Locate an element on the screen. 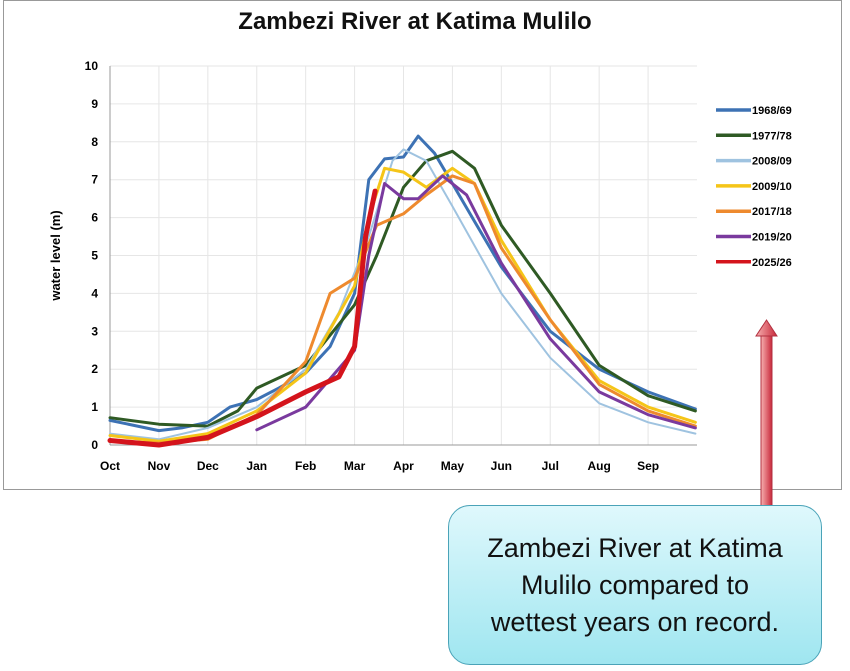 This screenshot has height=671, width=850. x-tick-label: Jan is located at coordinates (256, 466).